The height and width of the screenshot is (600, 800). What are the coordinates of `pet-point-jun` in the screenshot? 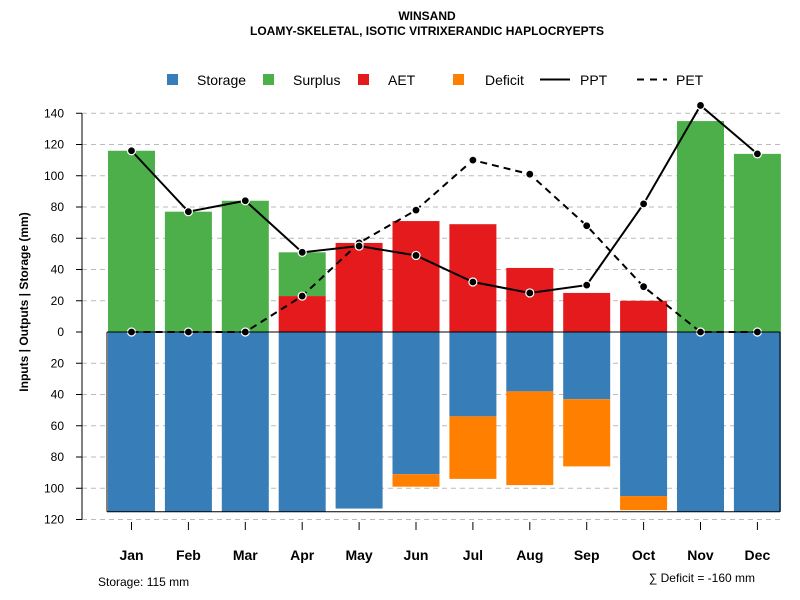 It's located at (416, 210).